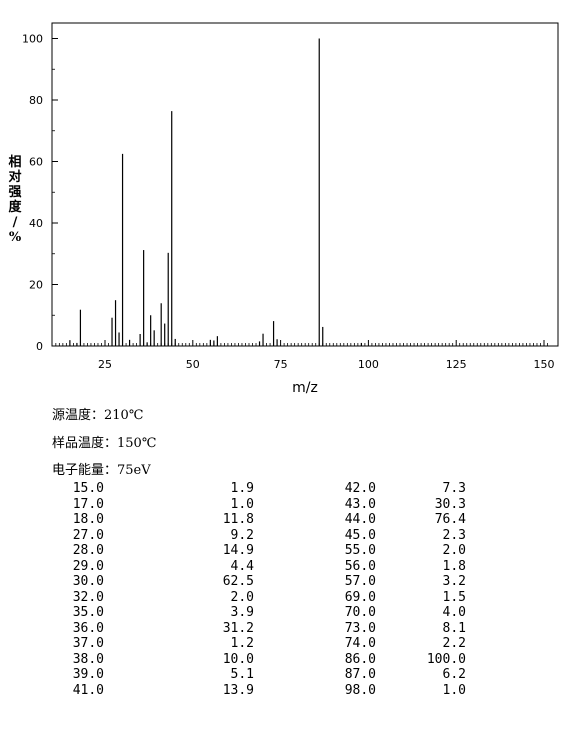 Image resolution: width=570 pixels, height=738 pixels. What do you see at coordinates (88, 628) in the screenshot?
I see `mz-cell: 36.0` at bounding box center [88, 628].